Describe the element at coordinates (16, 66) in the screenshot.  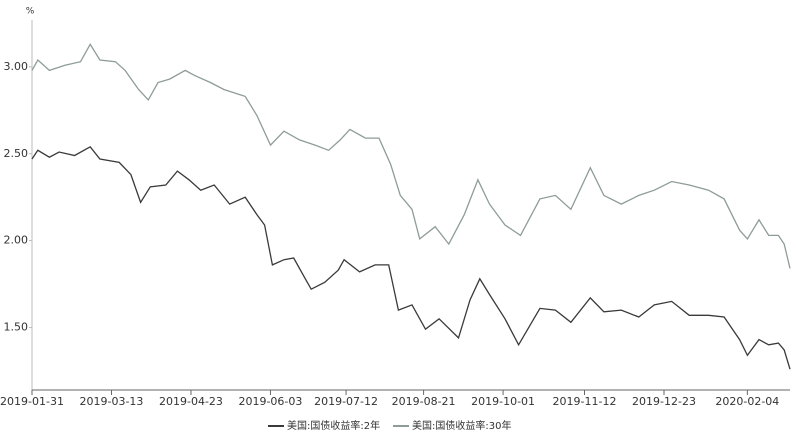
I see `y-tick-label: 3.00` at that location.